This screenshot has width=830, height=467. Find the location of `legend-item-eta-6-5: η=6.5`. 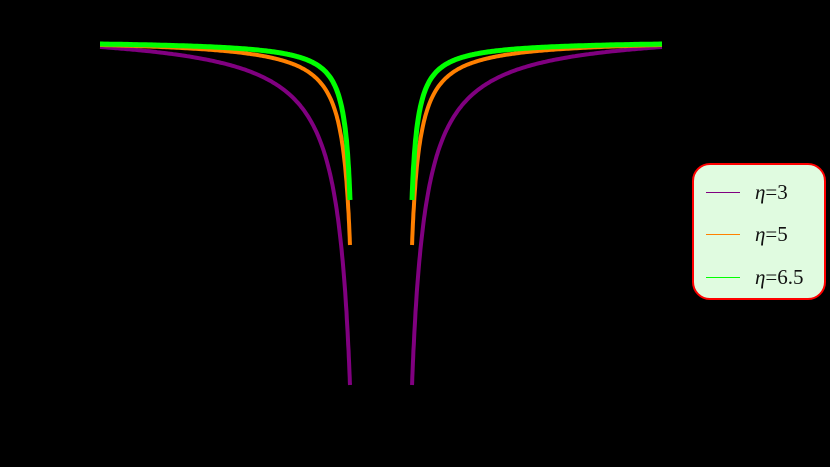

legend-item-eta-6-5: η=6.5 is located at coordinates (755, 277).